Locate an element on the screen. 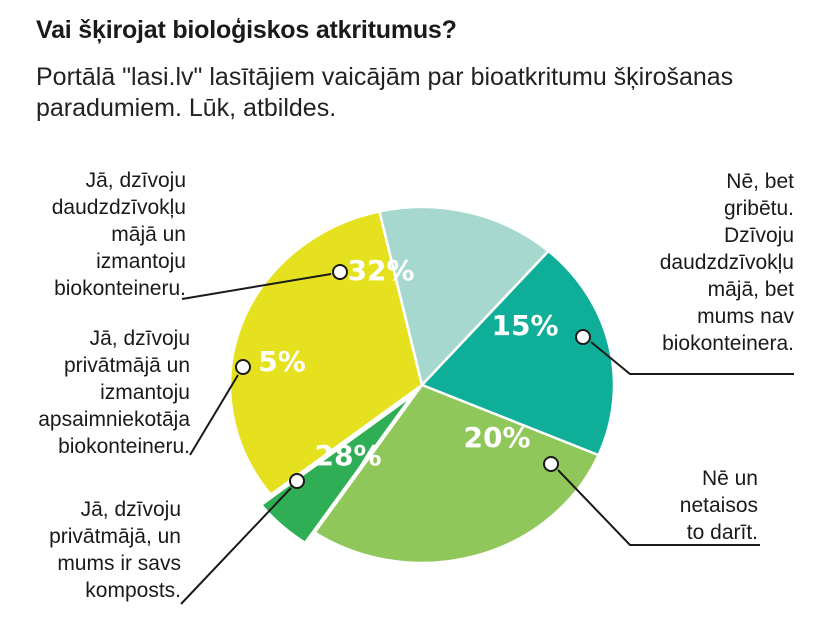 The width and height of the screenshot is (820, 624). slice-percent-label: 15% is located at coordinates (524, 325).